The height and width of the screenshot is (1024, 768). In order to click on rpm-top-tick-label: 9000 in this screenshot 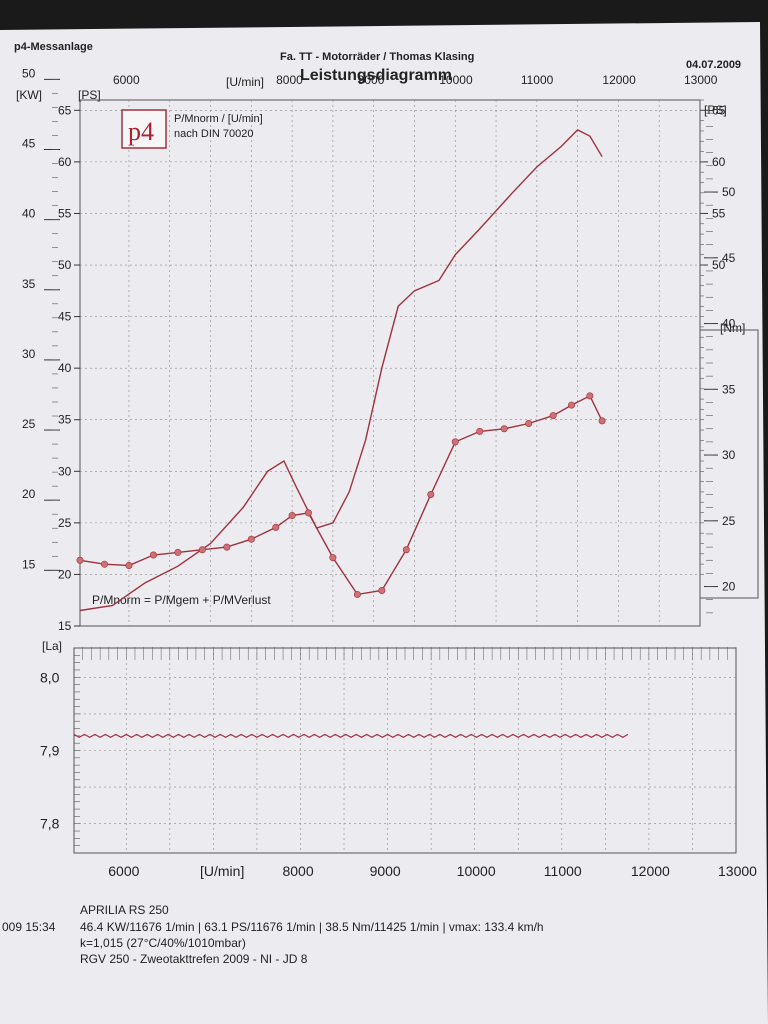, I will do `click(371, 80)`.